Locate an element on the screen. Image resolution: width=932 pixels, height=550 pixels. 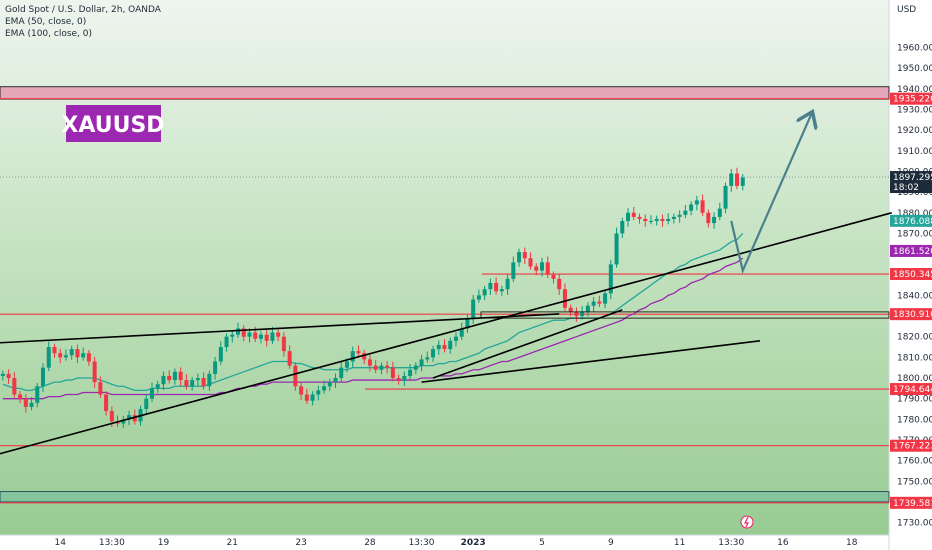
price-tick-label: 1930.000 is located at coordinates (914, 110).